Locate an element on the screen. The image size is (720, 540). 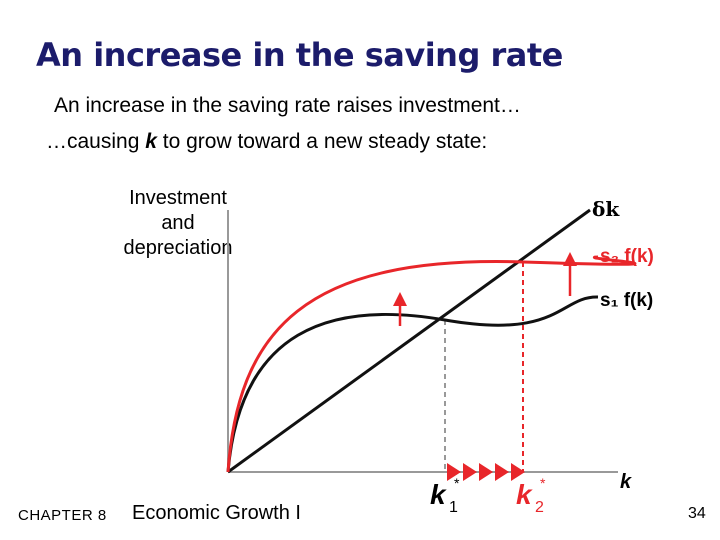
y-axis-label-line-2: and is located at coordinates (178, 223).